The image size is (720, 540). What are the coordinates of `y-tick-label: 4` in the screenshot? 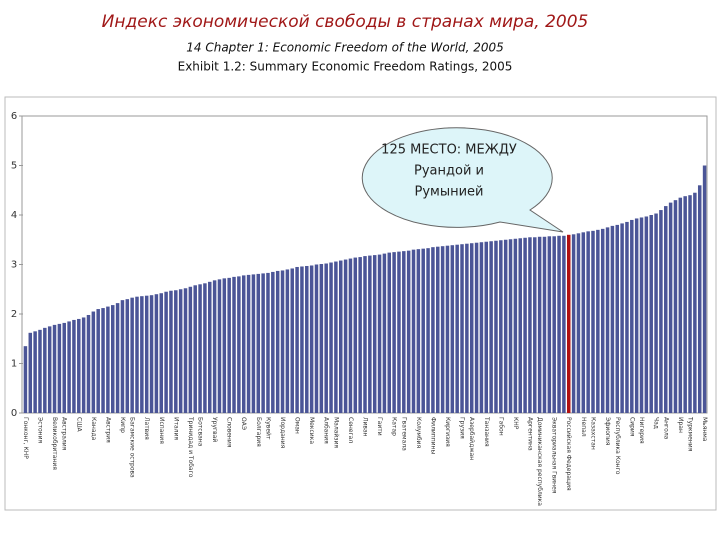 It's located at (14, 215).